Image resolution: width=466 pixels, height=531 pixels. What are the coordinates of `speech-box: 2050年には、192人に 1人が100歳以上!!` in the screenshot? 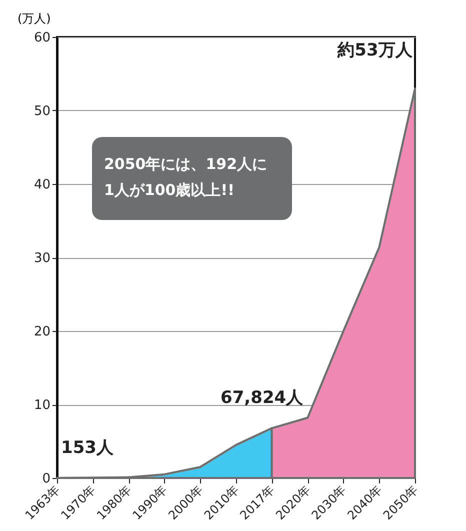 It's located at (192, 178).